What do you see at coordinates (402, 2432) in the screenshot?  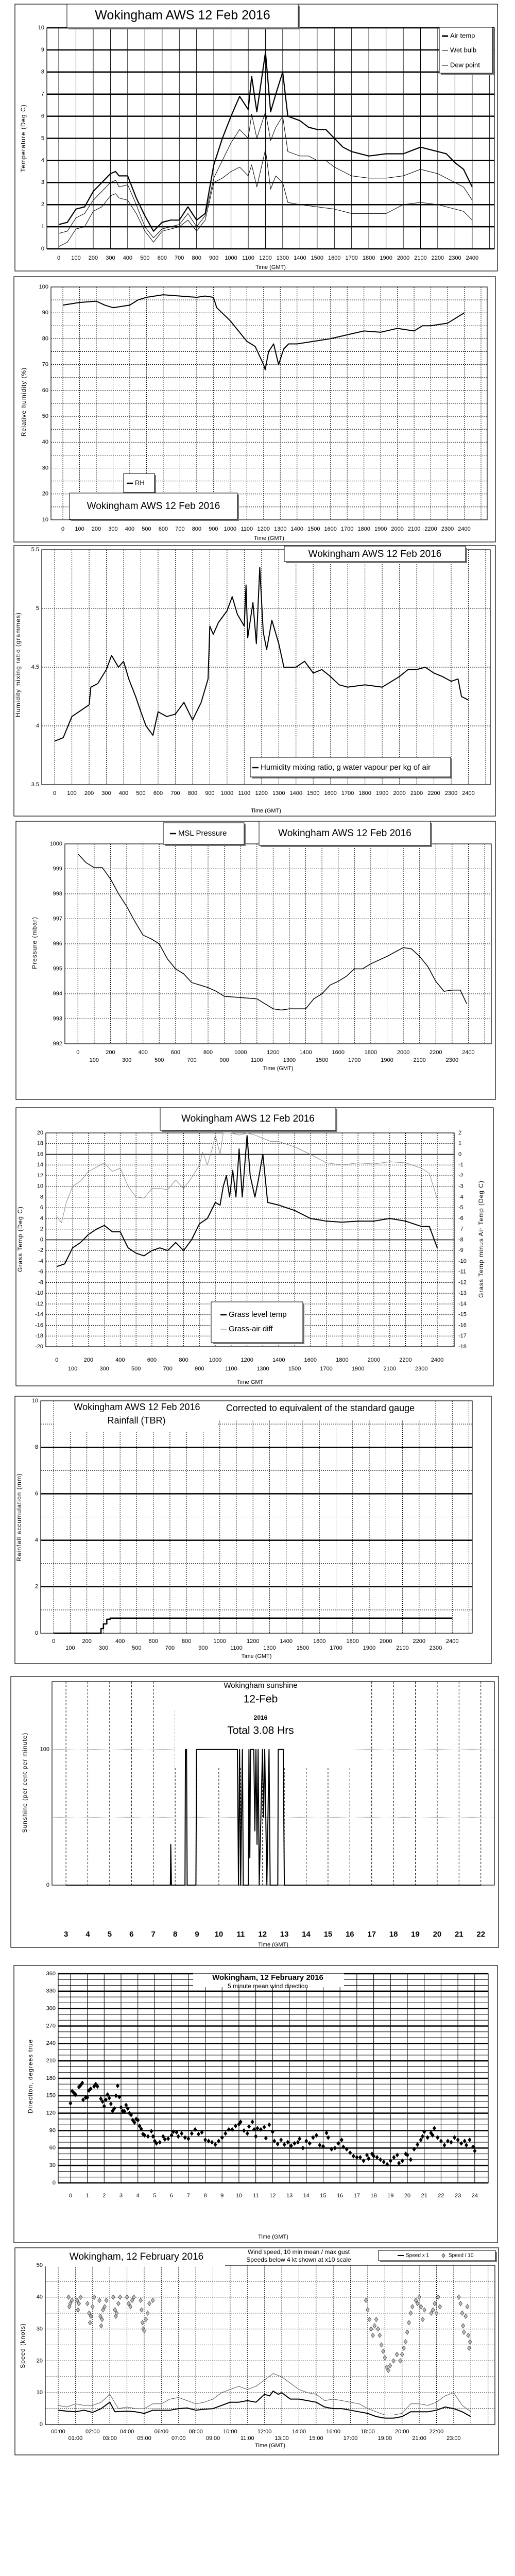 I see `x-tick-label: 20:00` at bounding box center [402, 2432].